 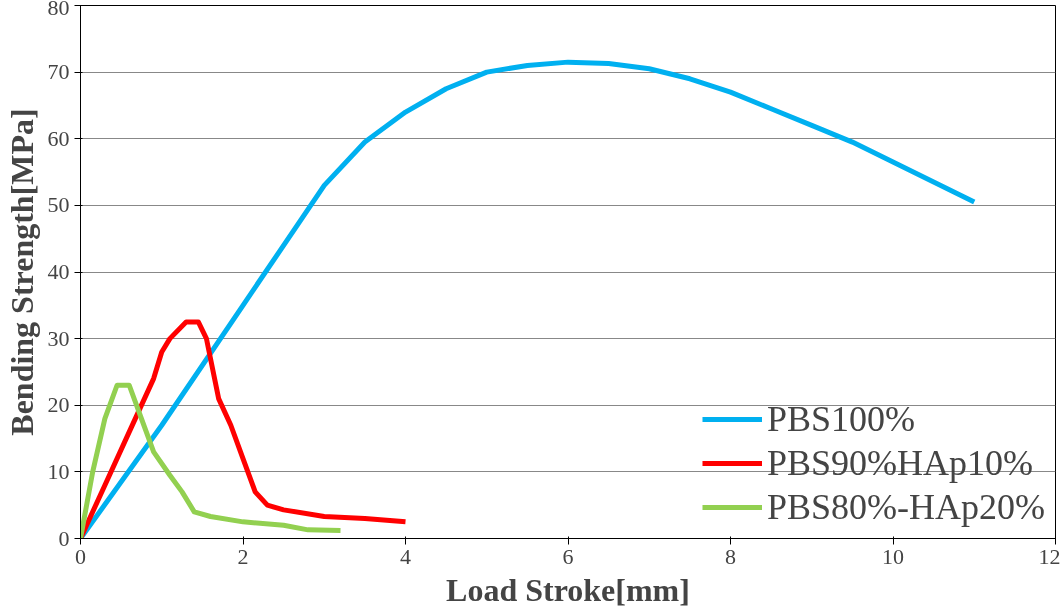 I want to click on y-tick-label: 40, so click(x=58, y=271).